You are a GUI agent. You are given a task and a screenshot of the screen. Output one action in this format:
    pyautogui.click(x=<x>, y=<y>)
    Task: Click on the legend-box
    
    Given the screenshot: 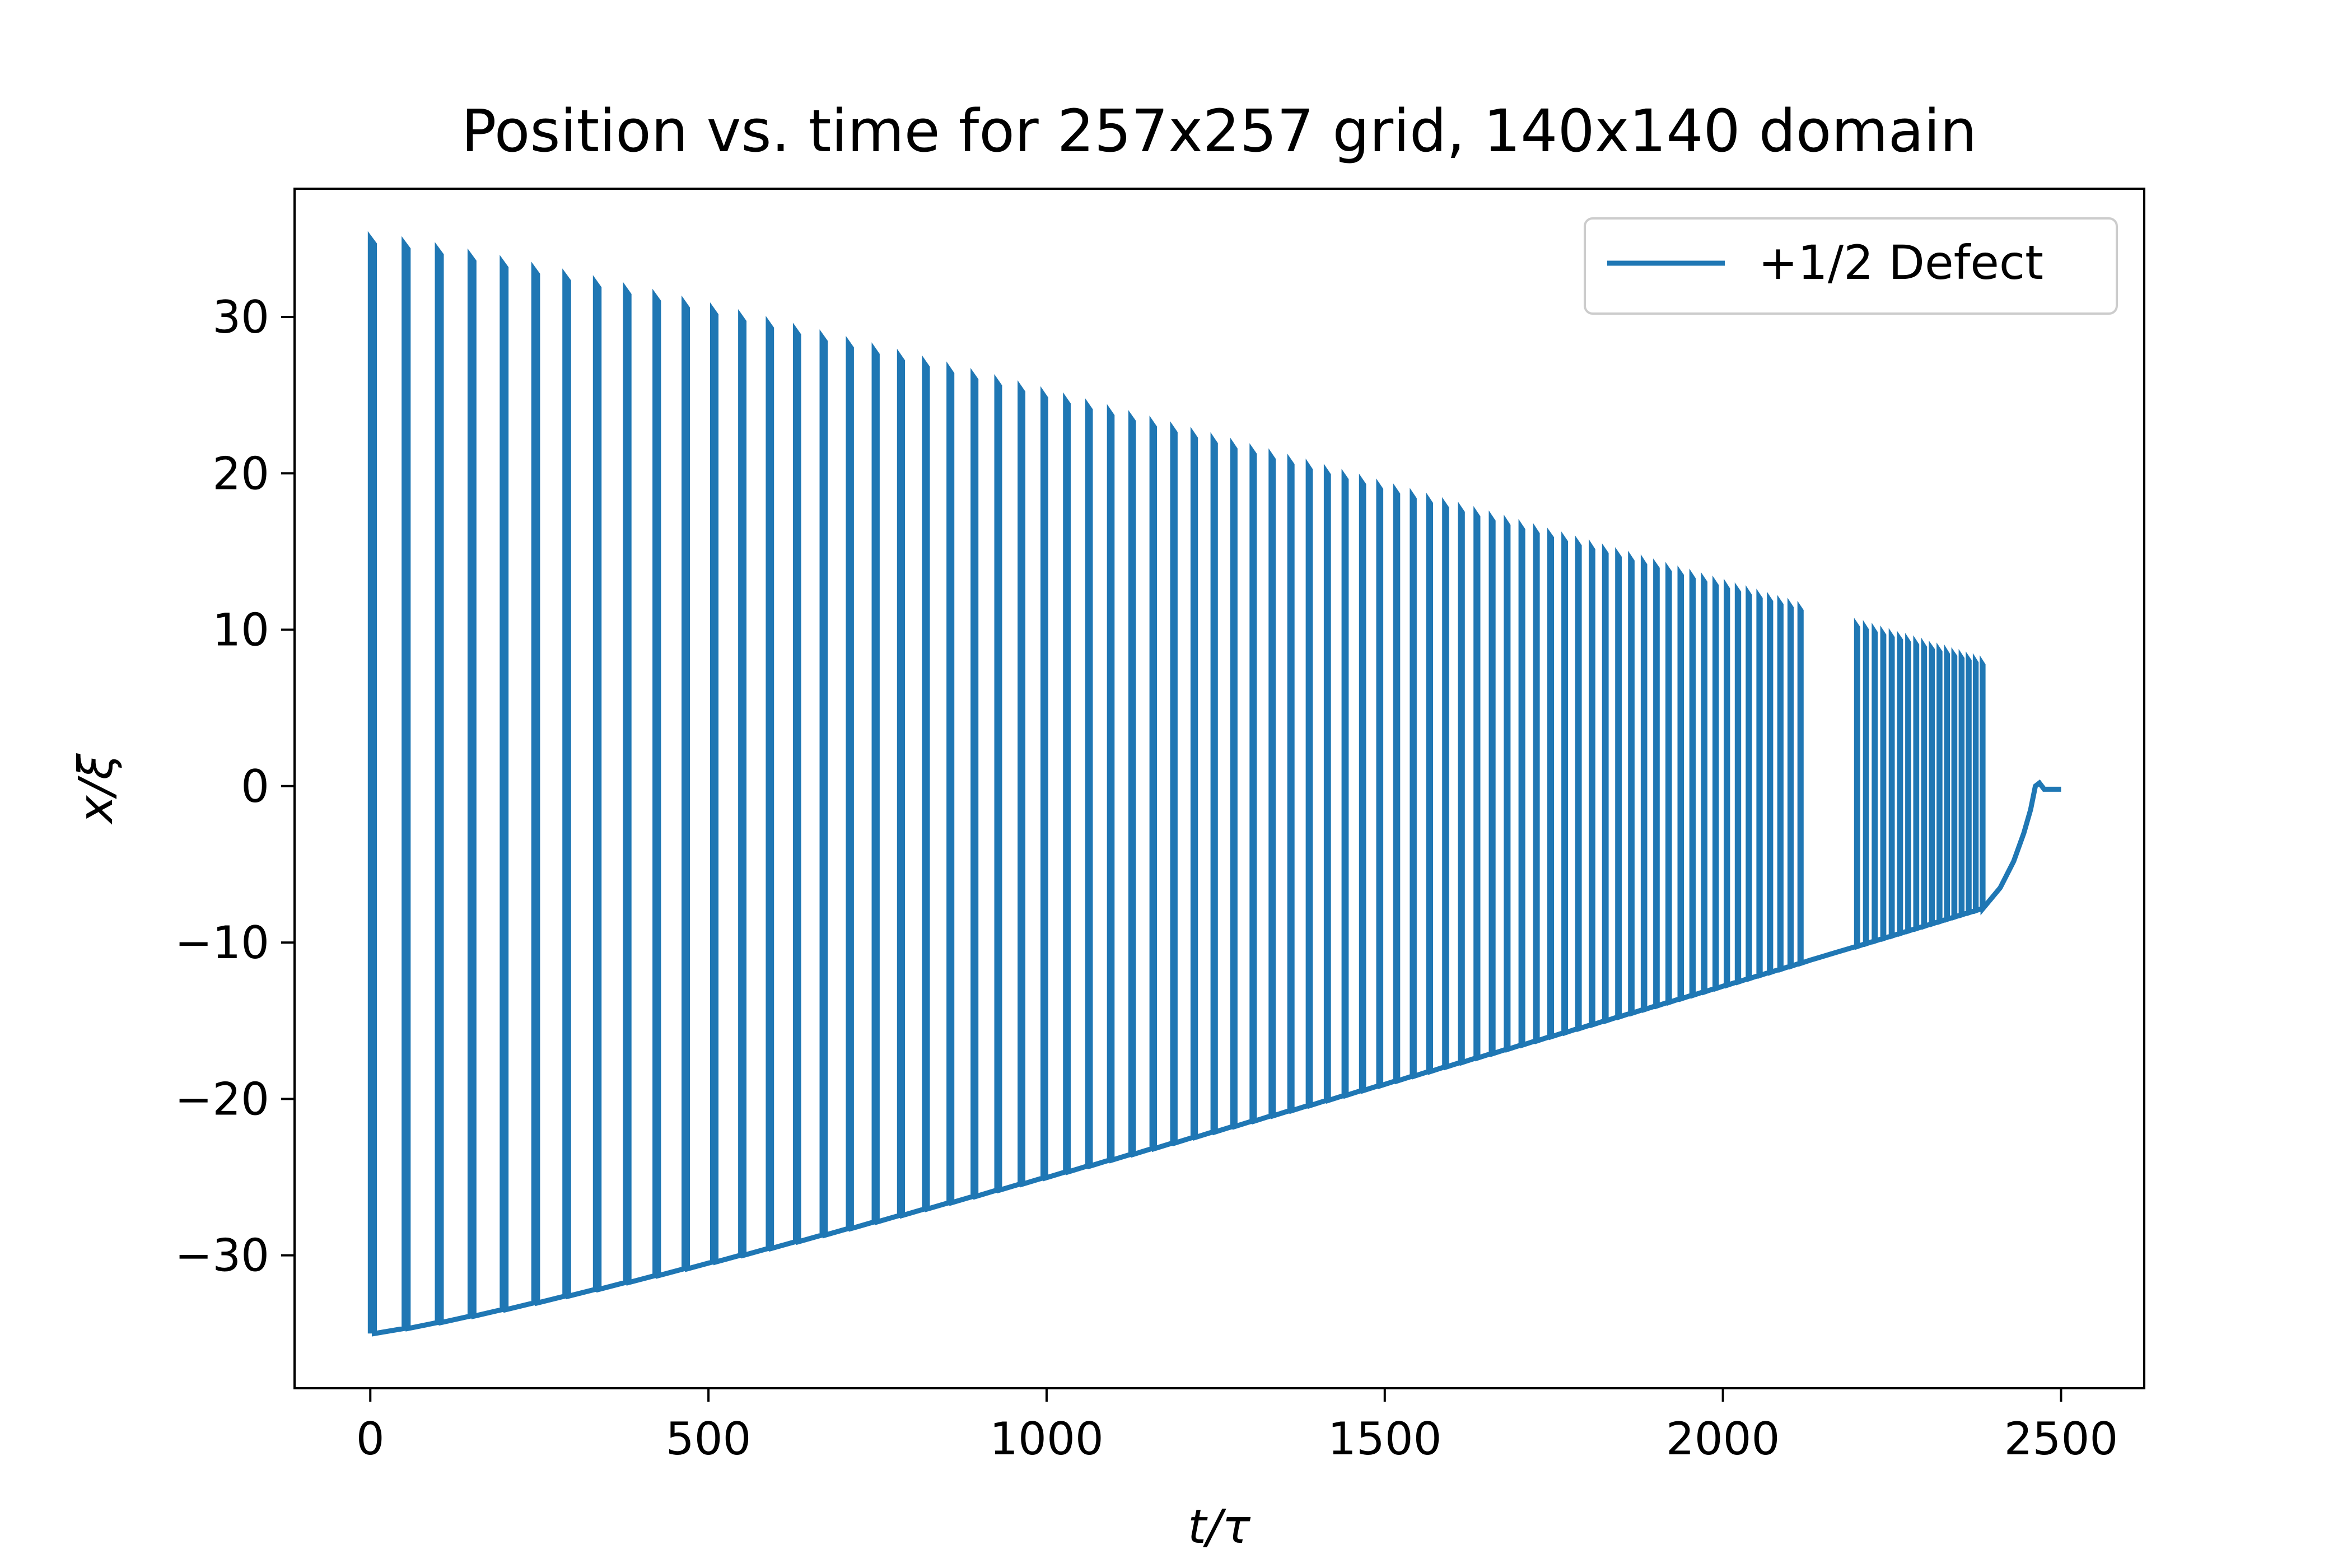 What is the action you would take?
    pyautogui.click(x=1851, y=266)
    